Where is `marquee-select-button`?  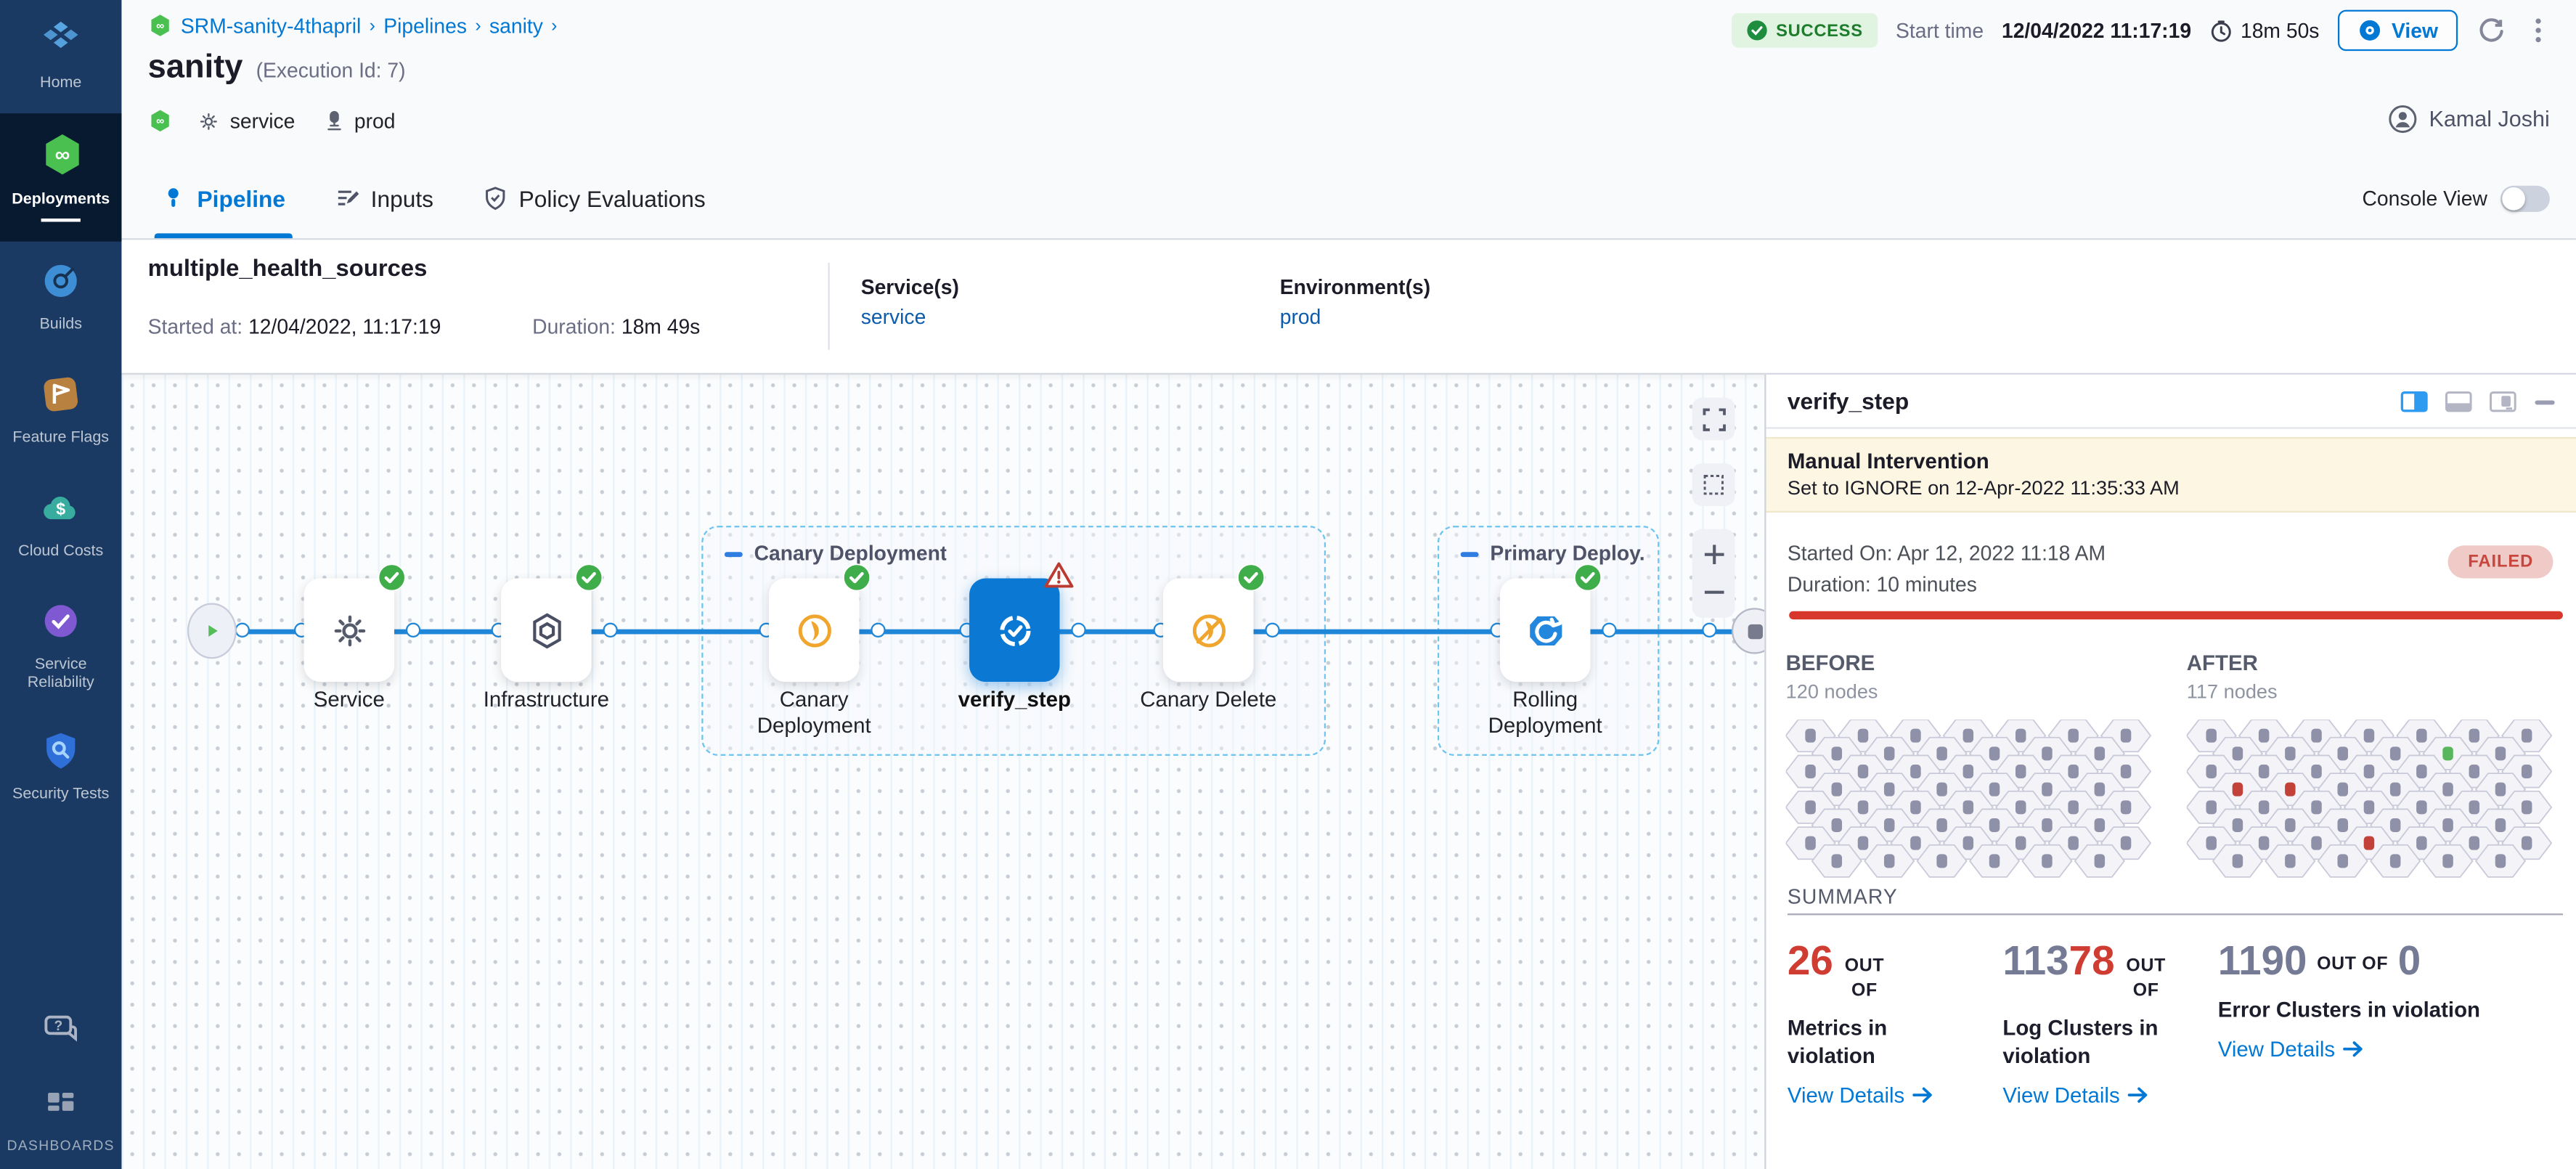
marquee-select-button is located at coordinates (1714, 485).